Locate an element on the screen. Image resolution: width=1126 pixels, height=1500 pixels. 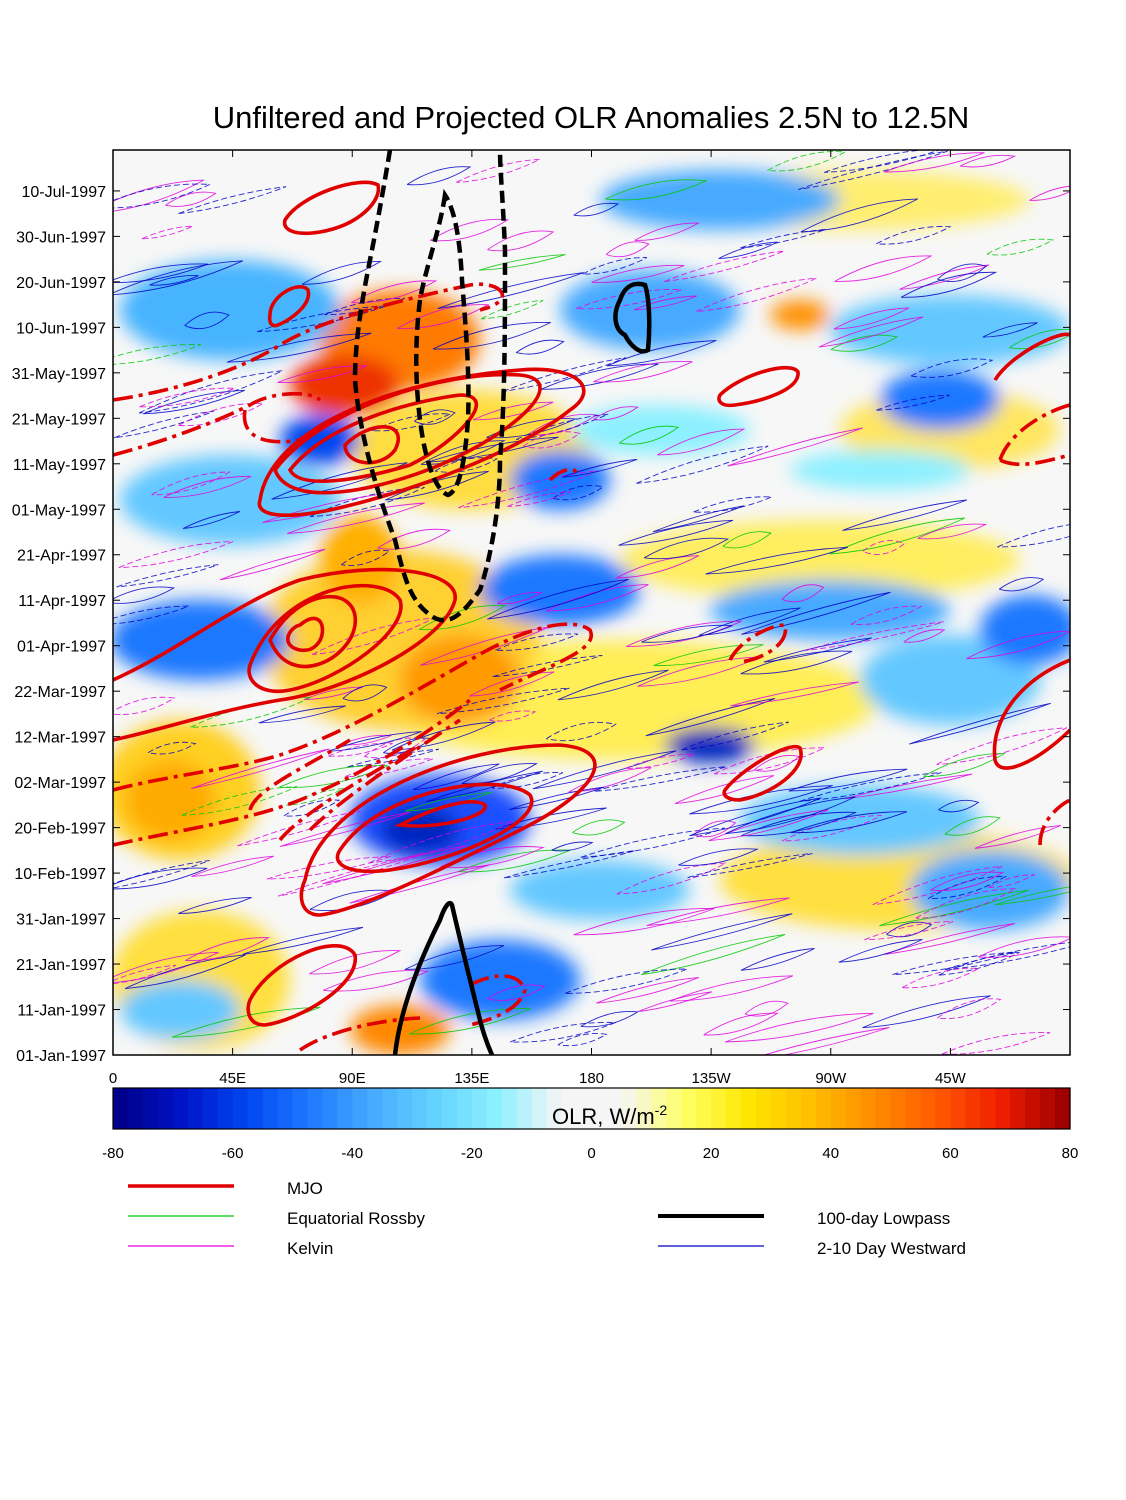
colorbar-tick-label: 60 is located at coordinates (950, 1153).